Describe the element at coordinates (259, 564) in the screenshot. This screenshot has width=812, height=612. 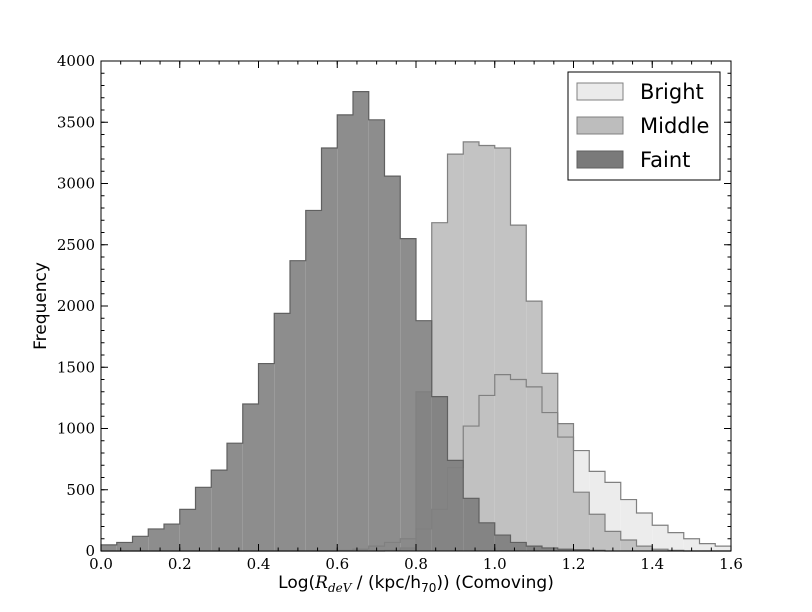
I see `x-tick-label: 0.4` at that location.